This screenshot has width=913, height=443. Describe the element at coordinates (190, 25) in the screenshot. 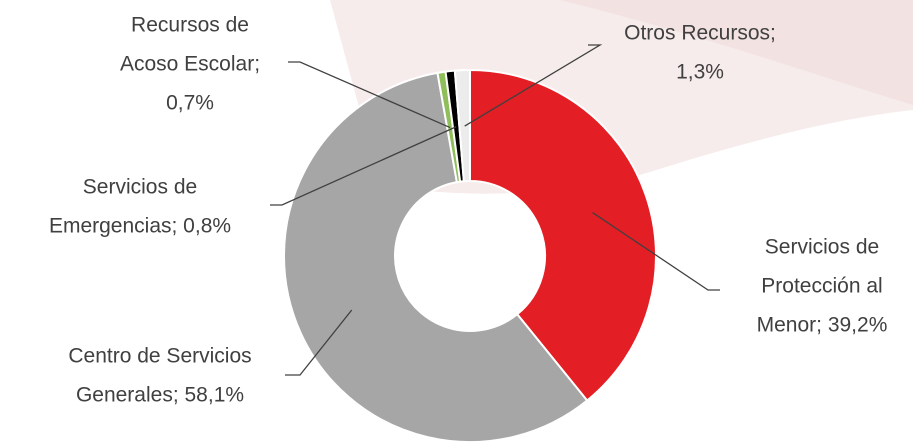

I see `data-label: Recursos de` at that location.